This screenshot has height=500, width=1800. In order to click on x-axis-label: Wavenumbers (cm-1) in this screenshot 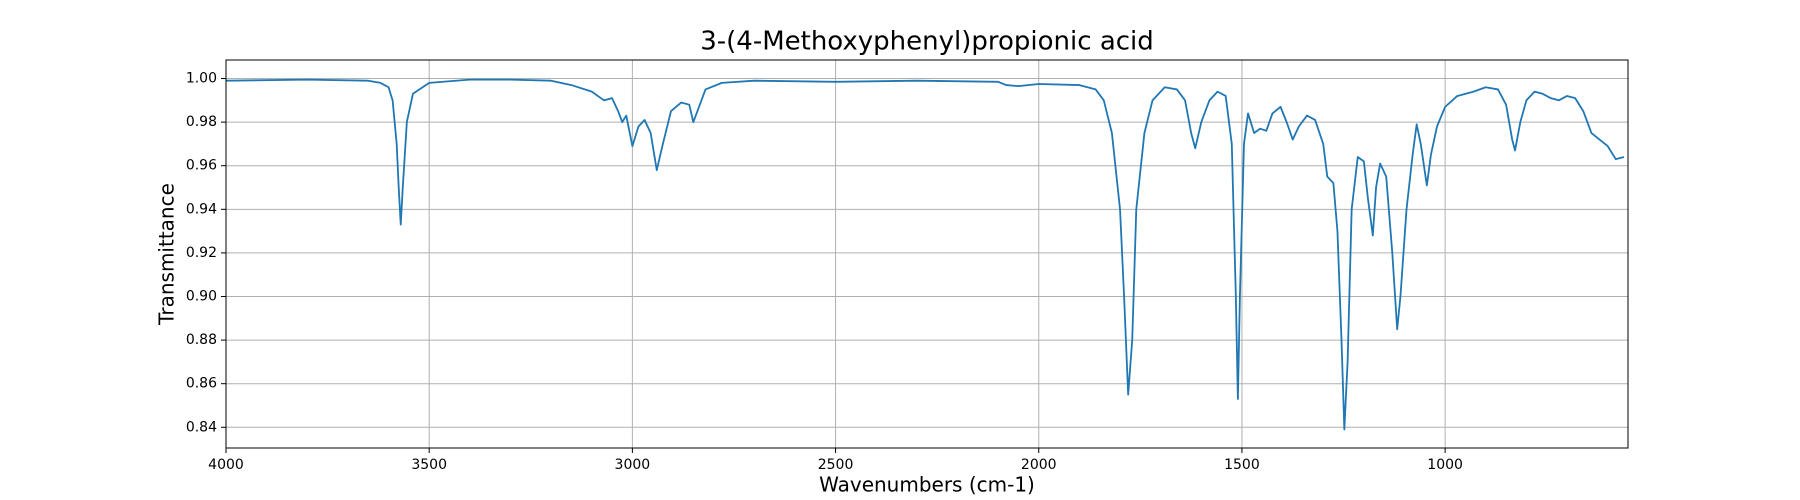, I will do `click(927, 485)`.